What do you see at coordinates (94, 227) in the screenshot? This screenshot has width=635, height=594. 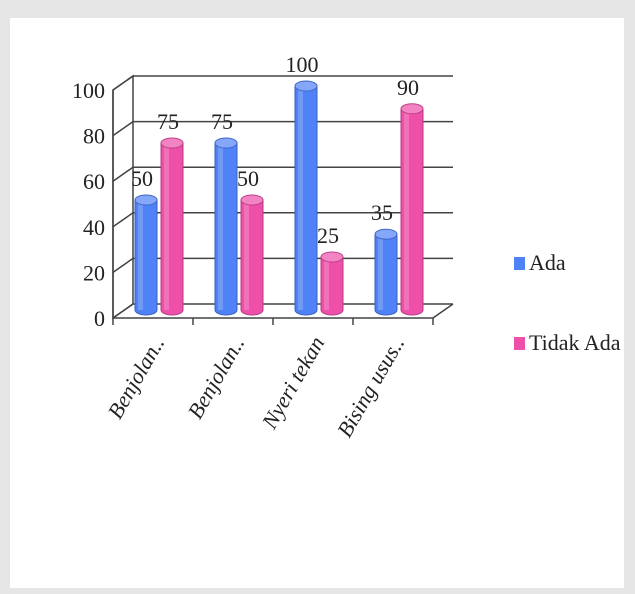 I see `y-tick-label: 40` at bounding box center [94, 227].